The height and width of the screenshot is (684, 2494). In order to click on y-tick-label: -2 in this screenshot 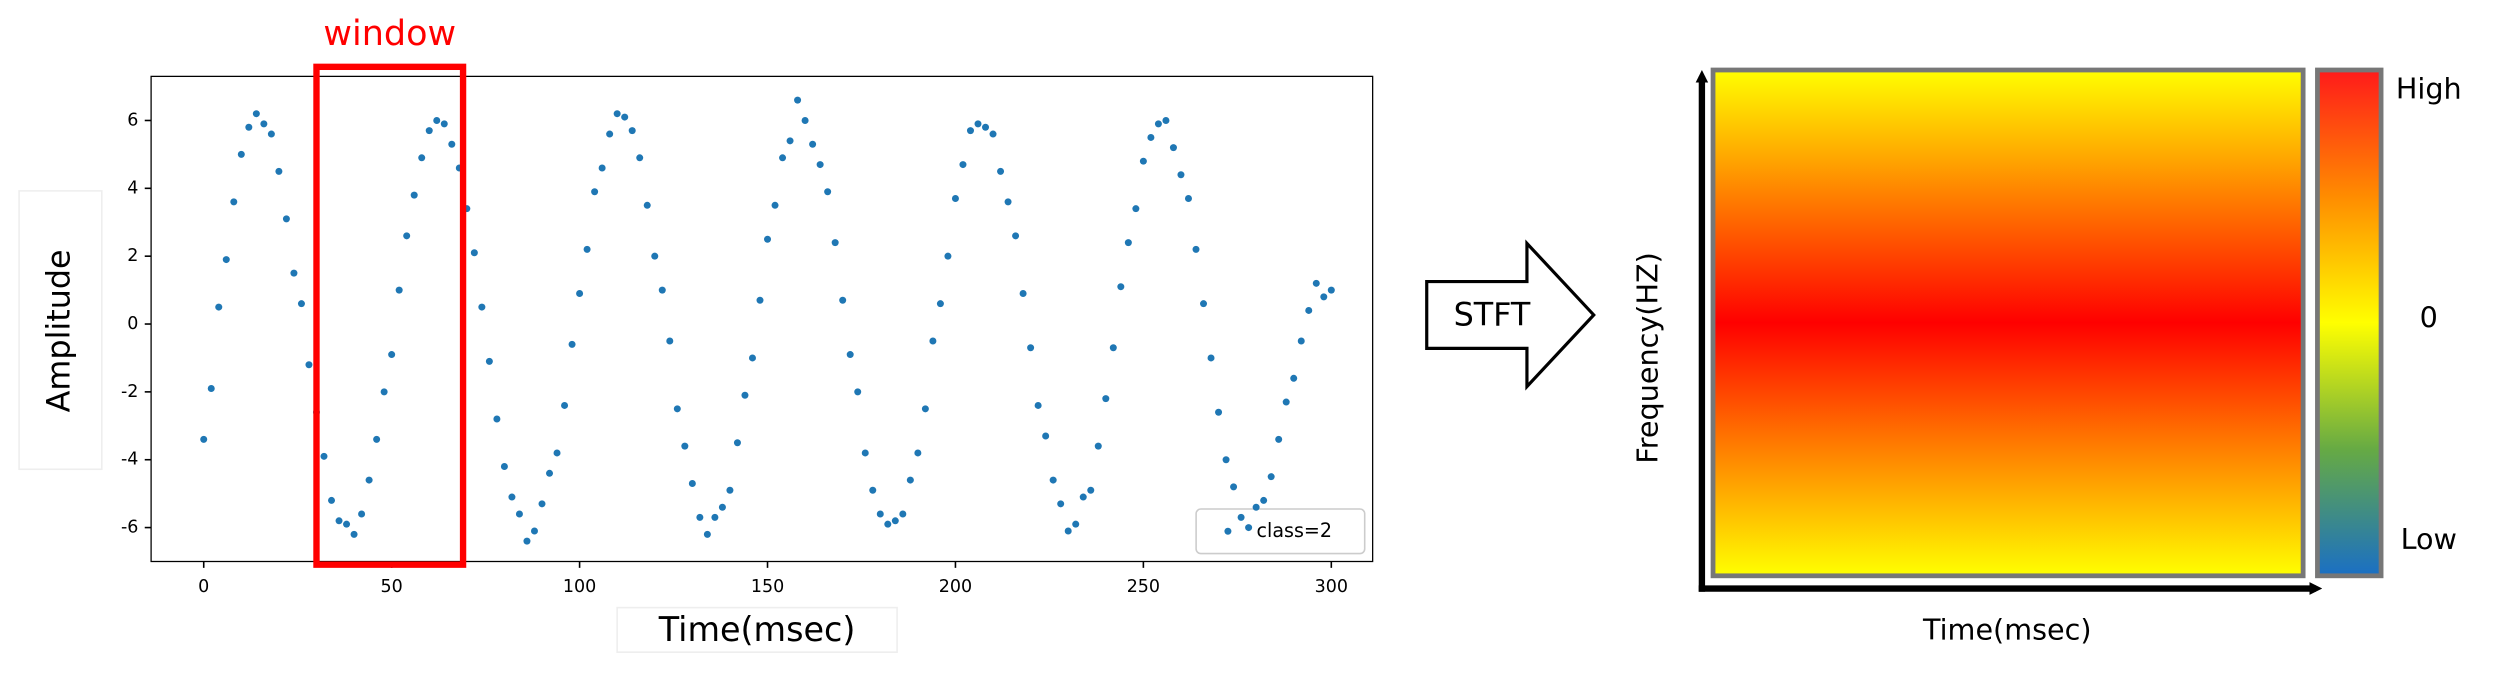, I will do `click(129, 392)`.